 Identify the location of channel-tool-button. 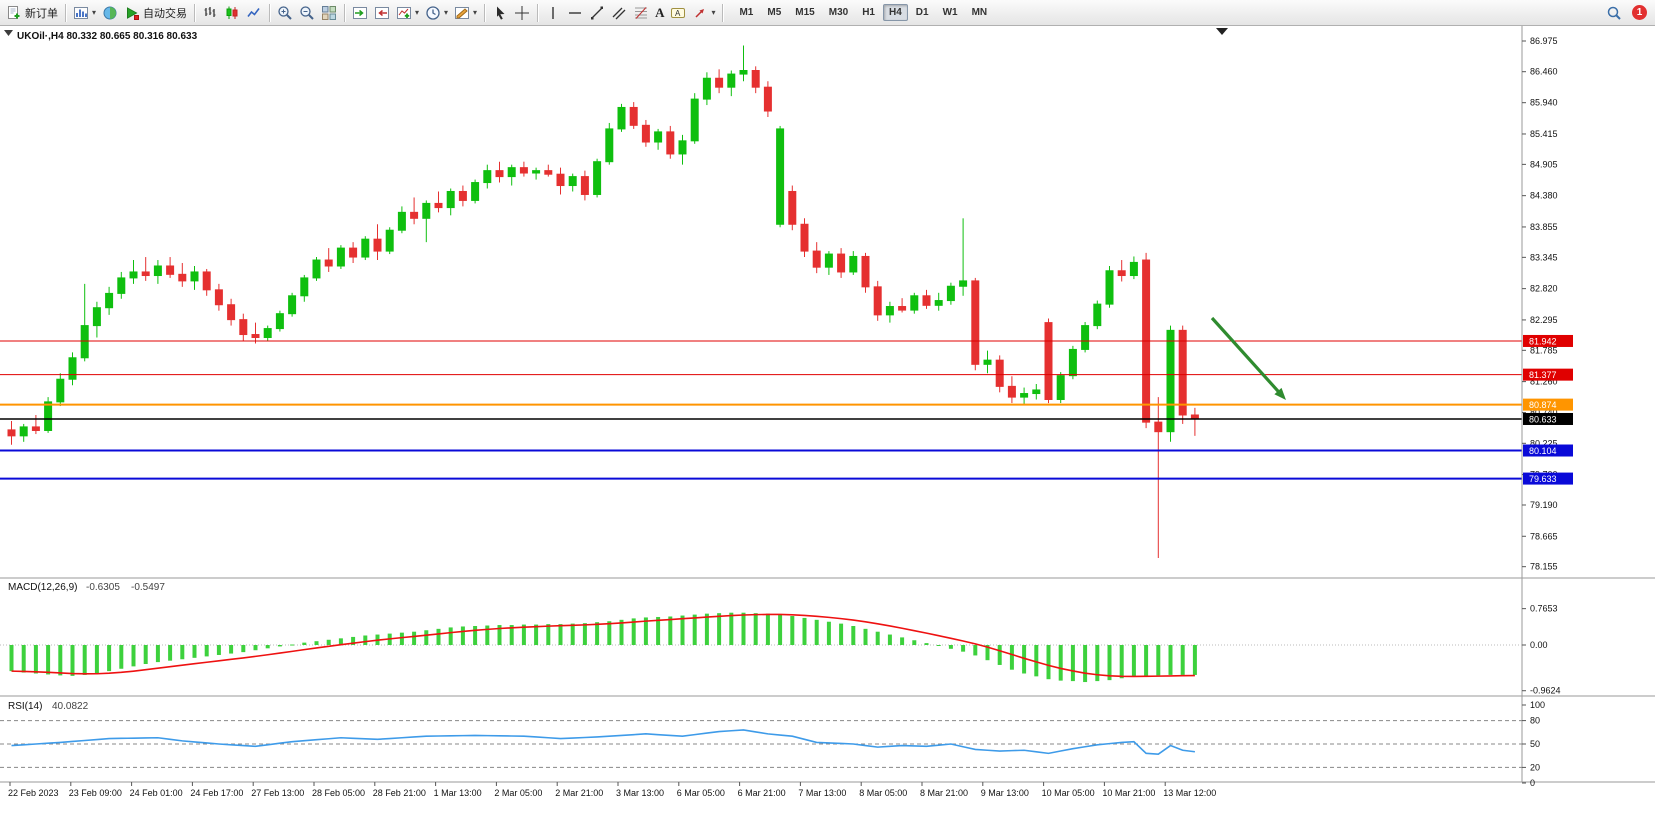
(619, 13).